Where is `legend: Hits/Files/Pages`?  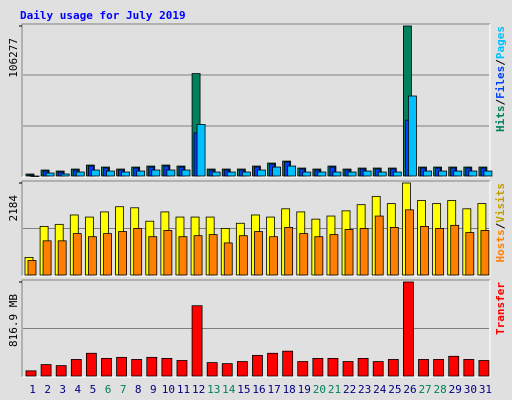
legend: Hits/Files/Pages is located at coordinates (500, 79).